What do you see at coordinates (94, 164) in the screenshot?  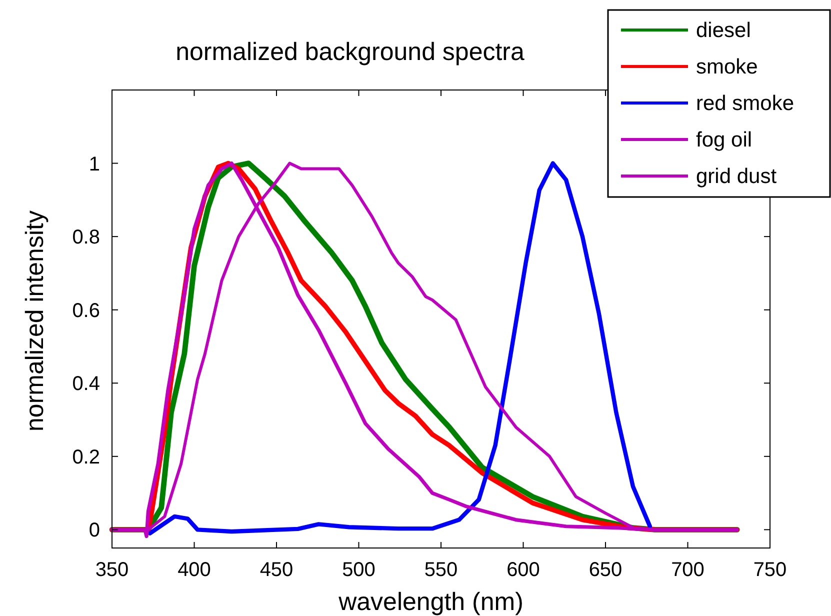 I see `y-tick-label: 1` at bounding box center [94, 164].